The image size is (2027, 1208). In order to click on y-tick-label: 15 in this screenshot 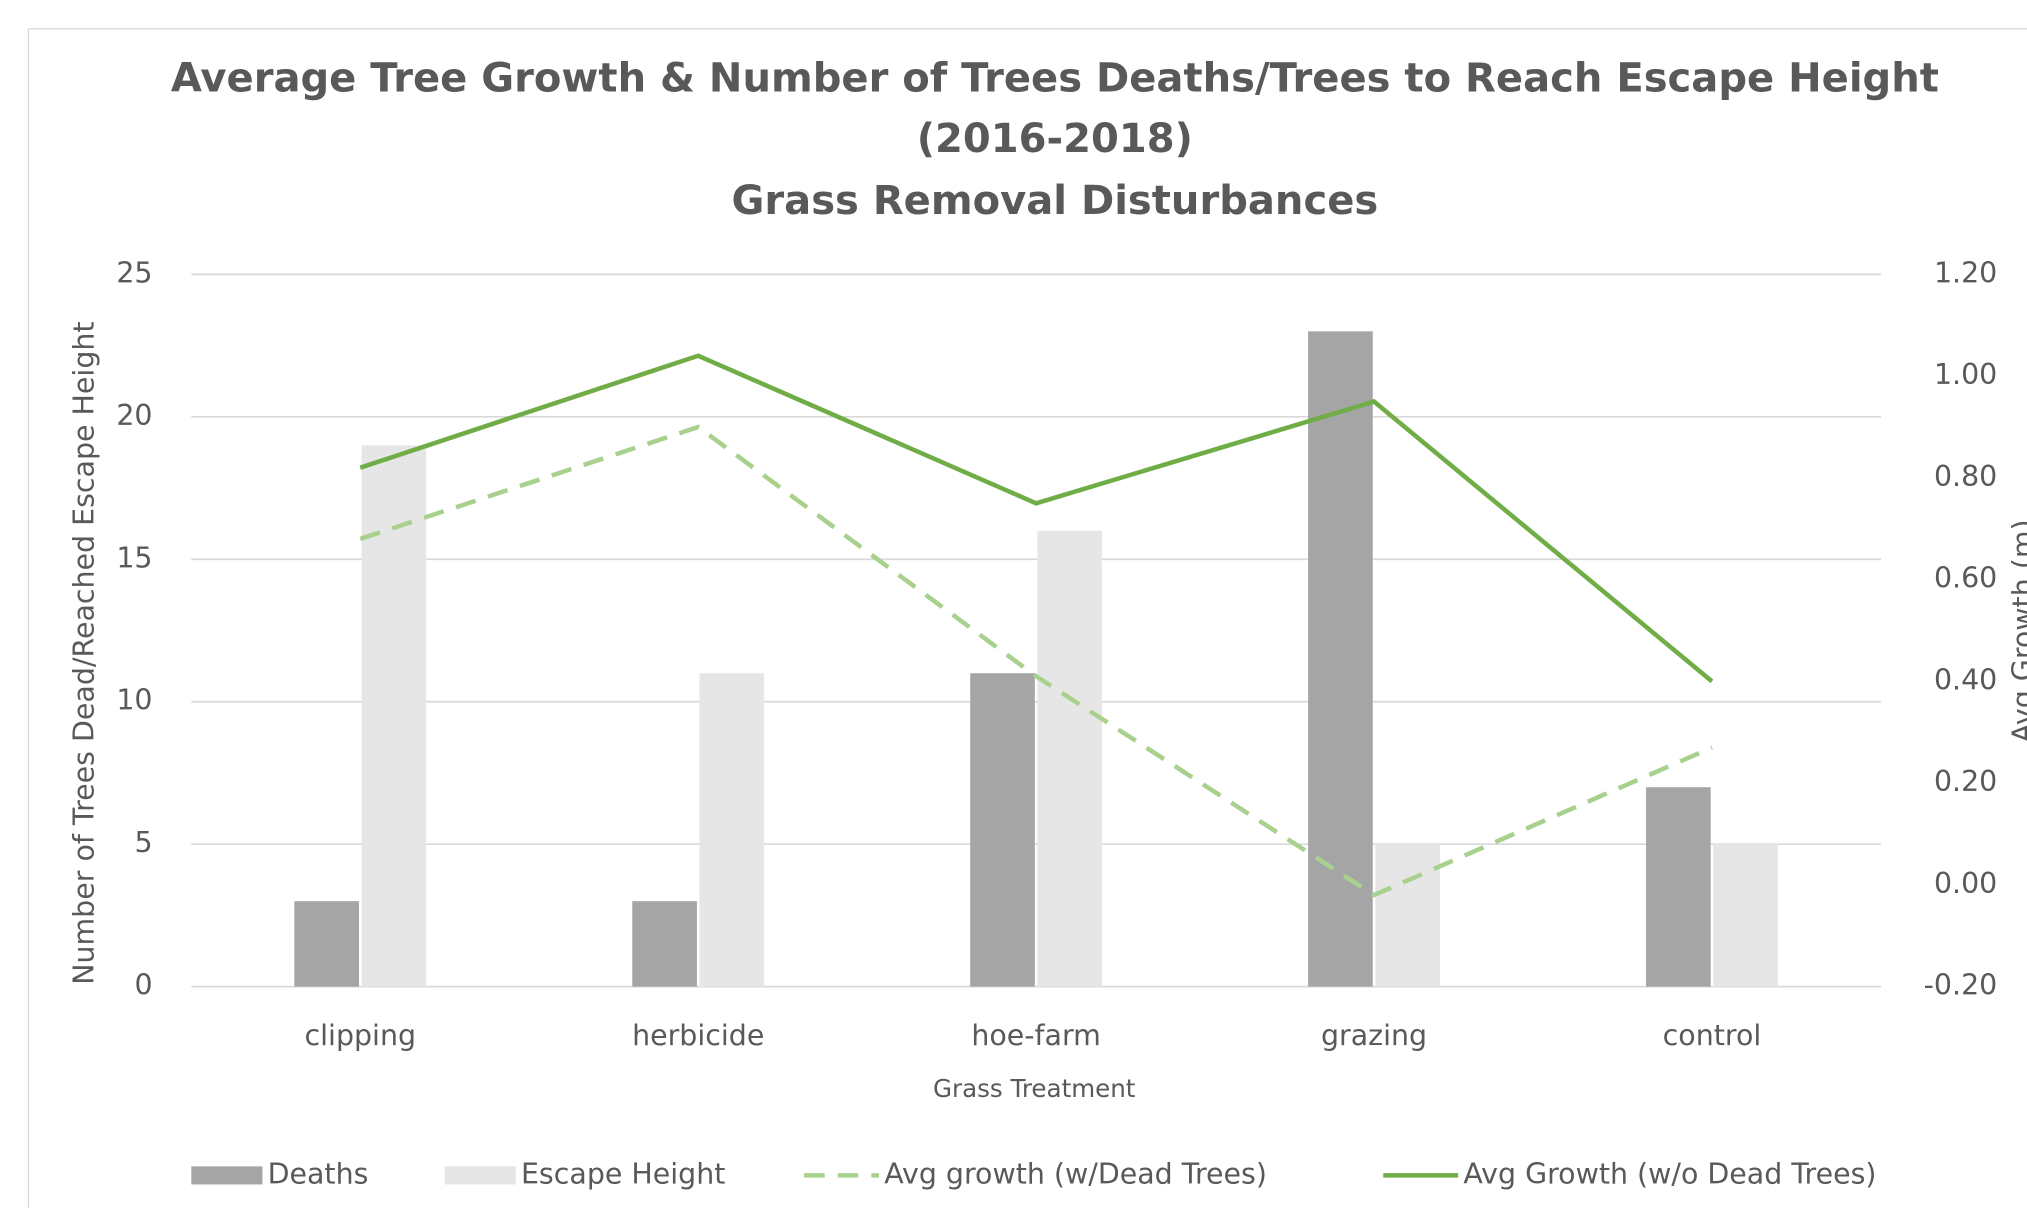, I will do `click(134, 557)`.